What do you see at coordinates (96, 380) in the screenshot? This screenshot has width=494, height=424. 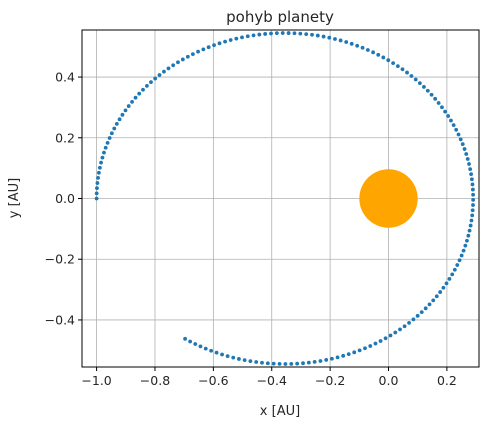 I see `x-tick-label: −1.0` at bounding box center [96, 380].